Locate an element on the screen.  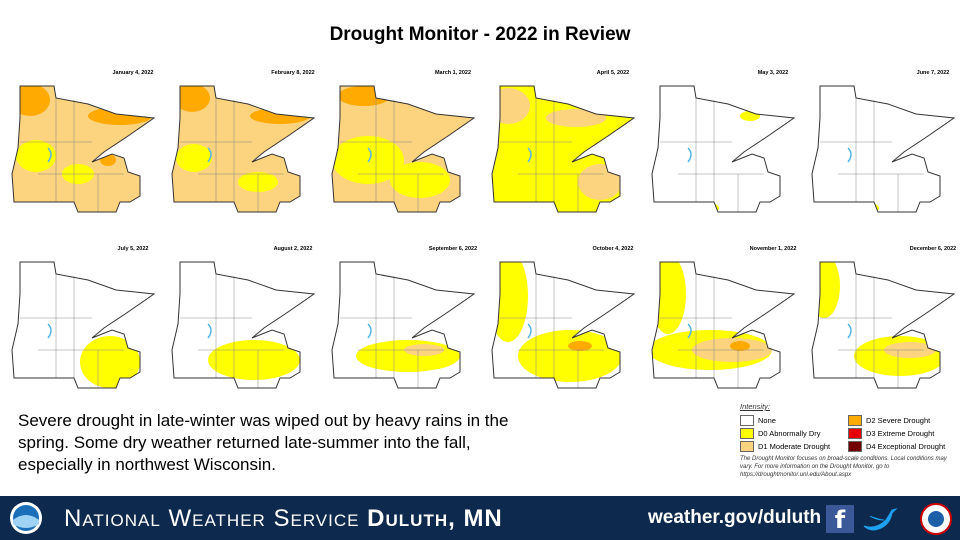
map-date: November 1, 2022 is located at coordinates (773, 249).